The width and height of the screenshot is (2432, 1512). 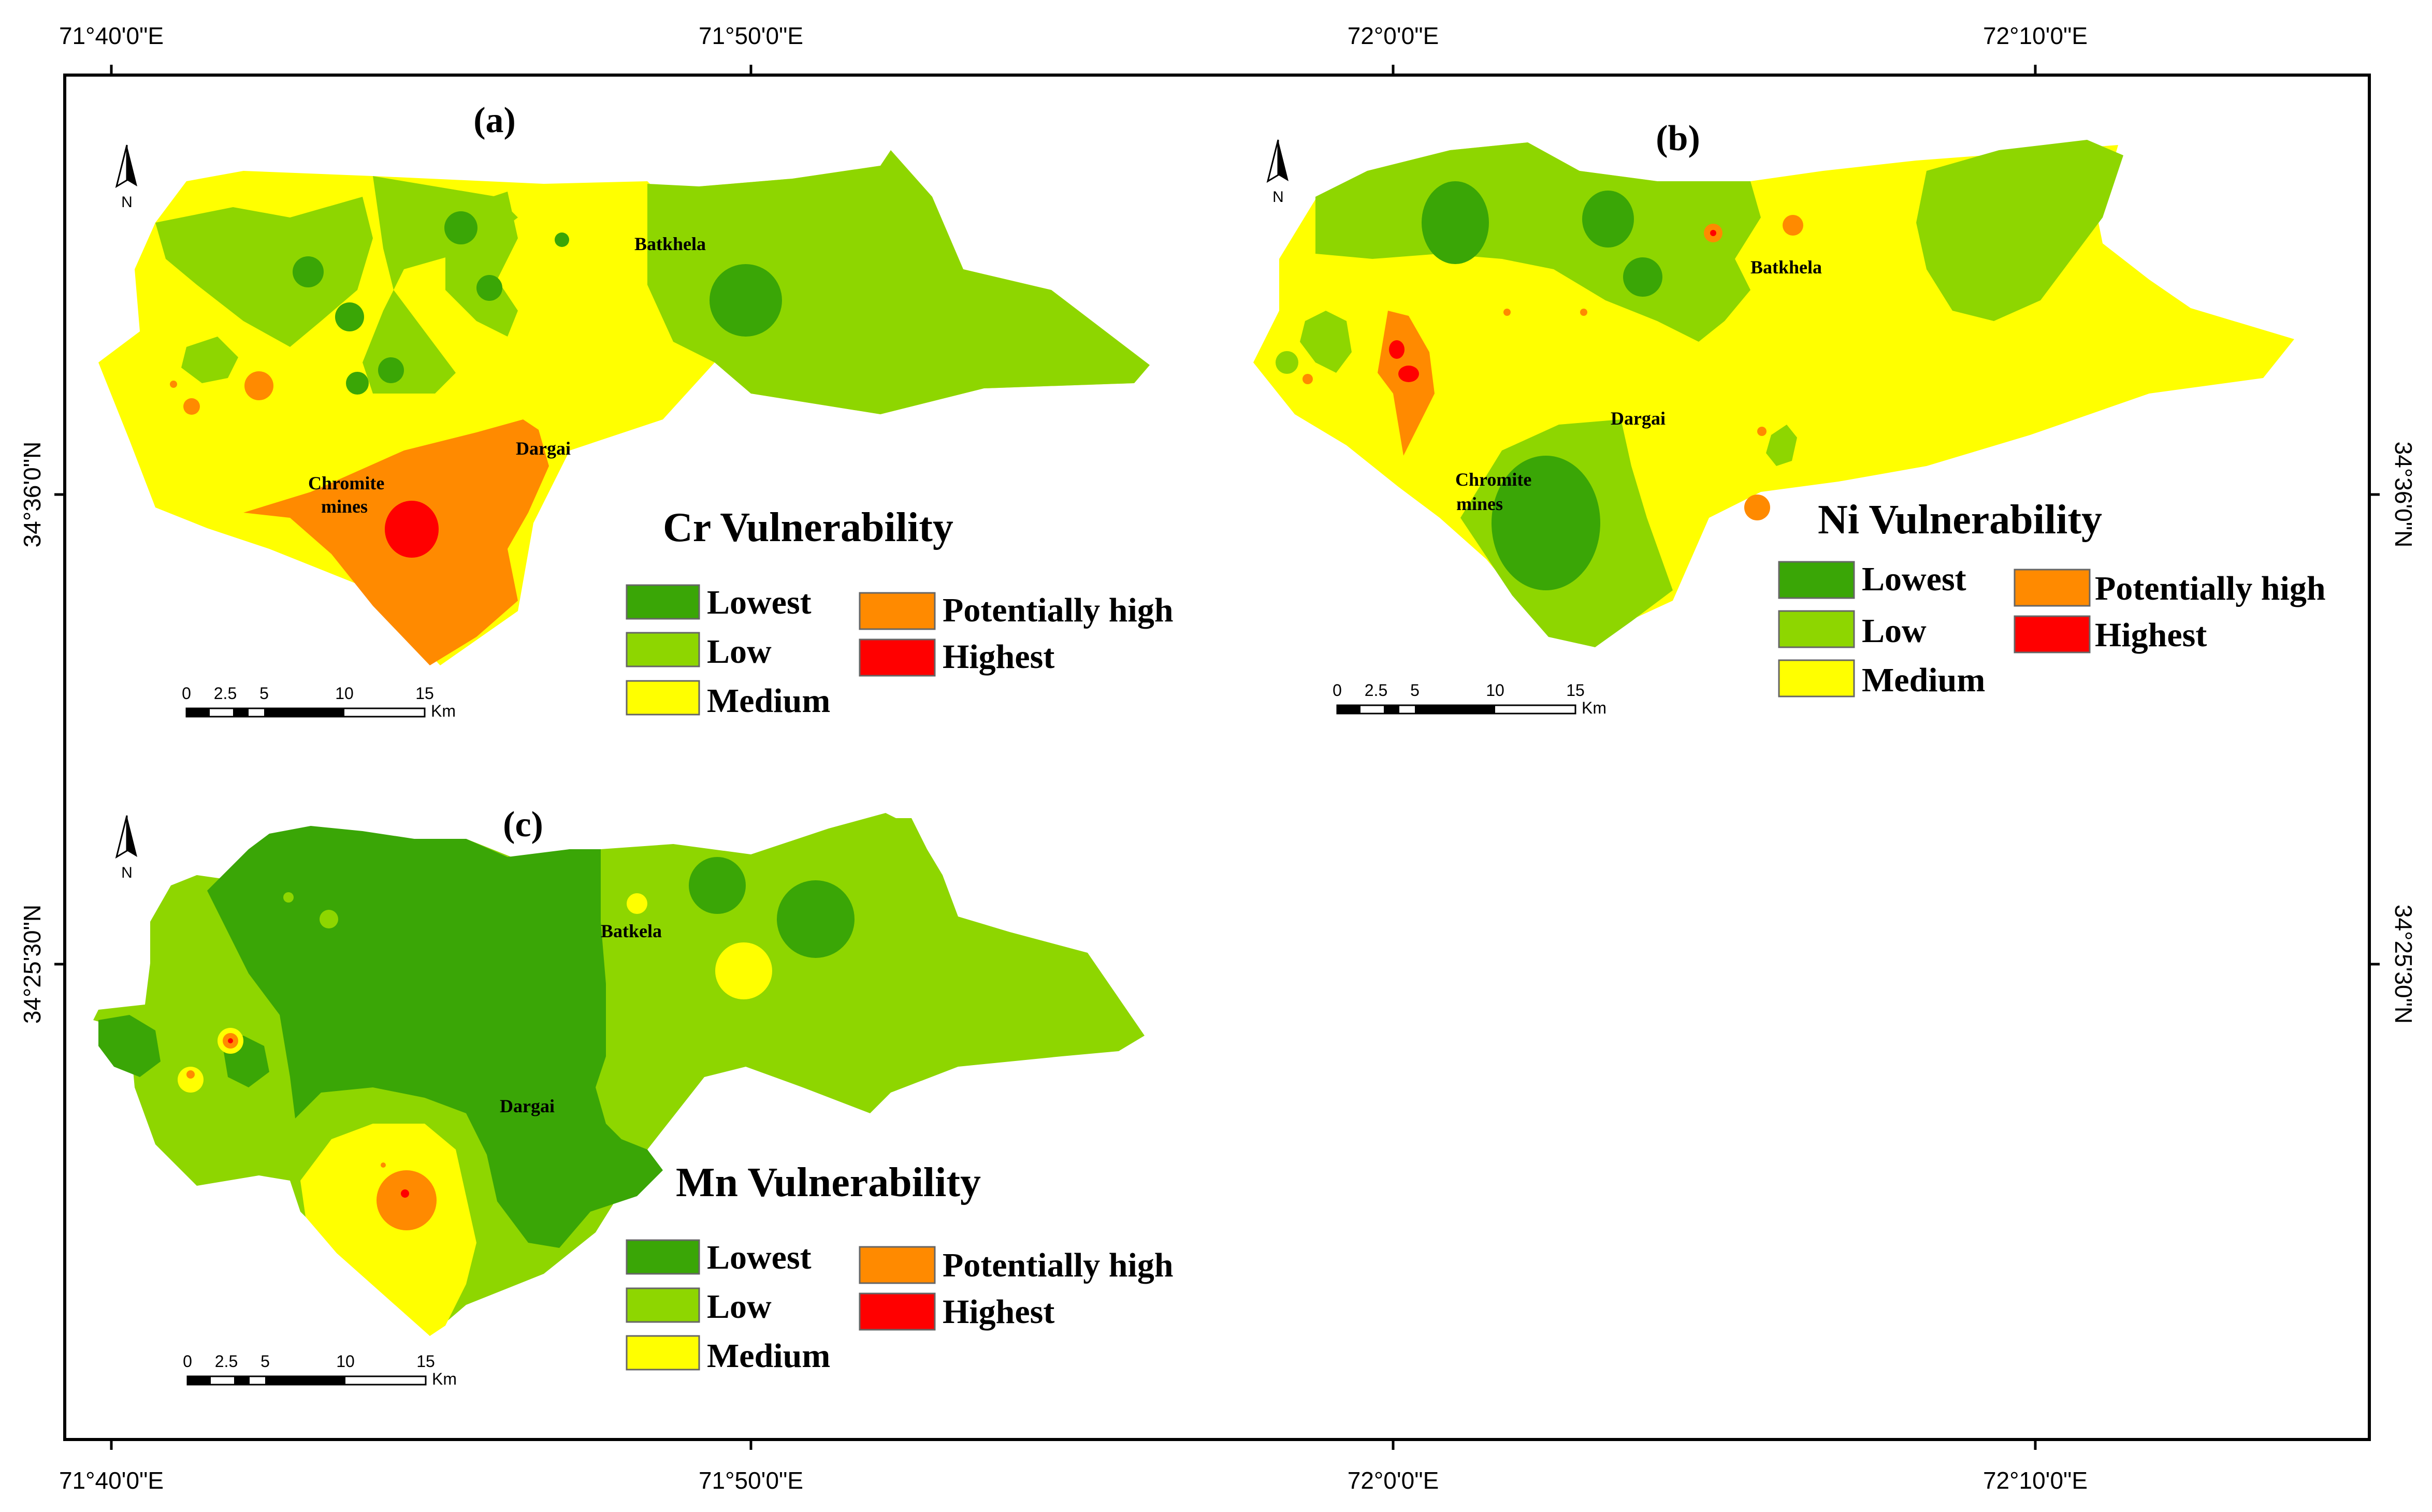 I want to click on right-tick-label: 34°25'30"N, so click(x=2403, y=964).